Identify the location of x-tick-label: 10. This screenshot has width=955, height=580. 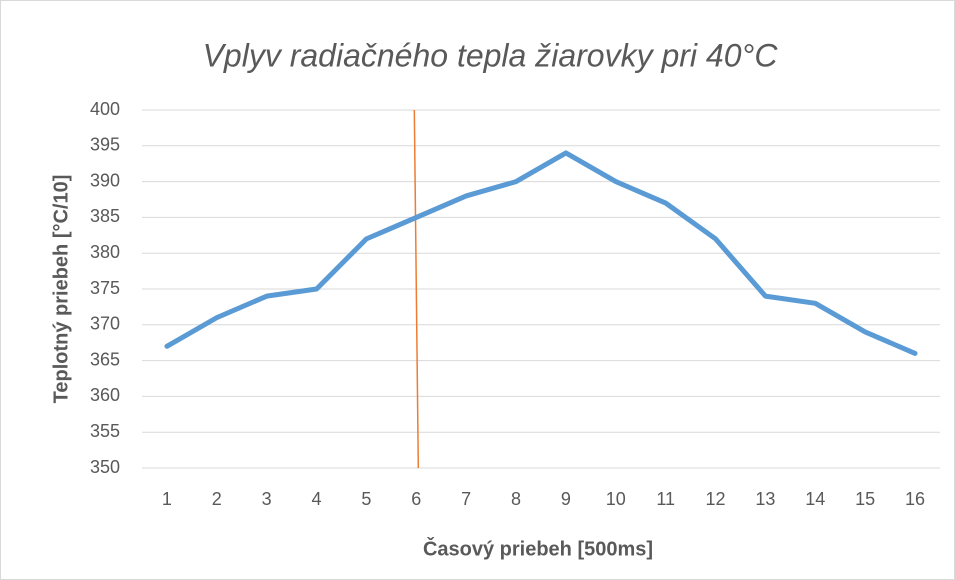
(616, 499).